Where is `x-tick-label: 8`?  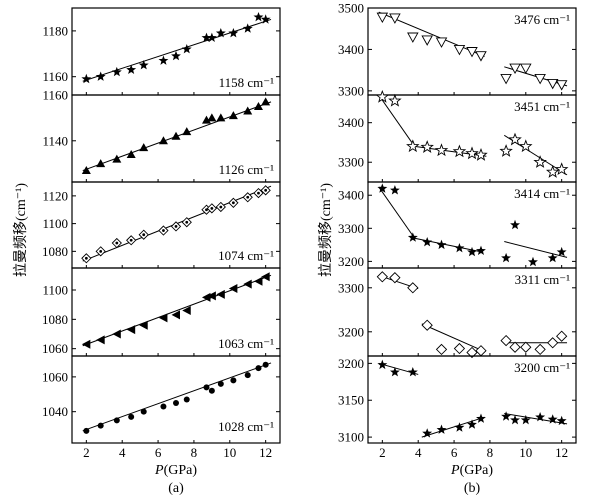 x-tick-label: 8 is located at coordinates (490, 452).